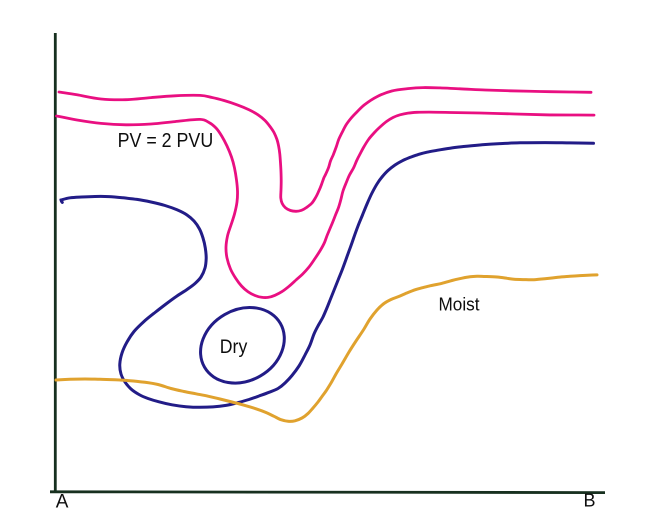  What do you see at coordinates (459, 305) in the screenshot?
I see `svg-text: Moist` at bounding box center [459, 305].